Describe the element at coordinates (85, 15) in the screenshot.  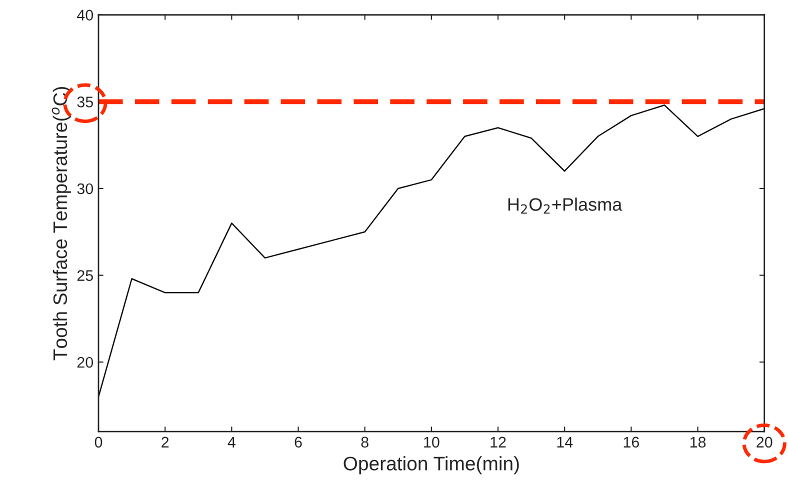
I see `y-tick-label: 40` at that location.